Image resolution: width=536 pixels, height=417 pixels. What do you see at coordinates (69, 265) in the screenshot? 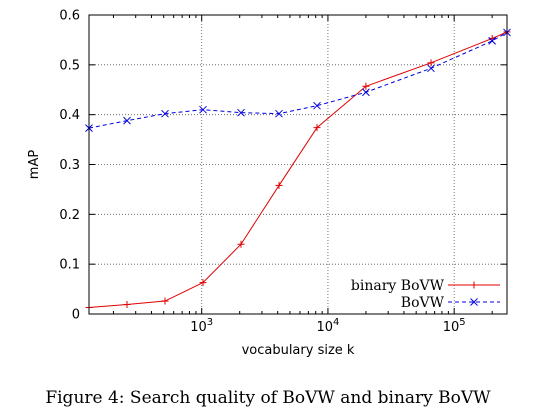
I see `y-tick-label: 0.1` at bounding box center [69, 265].